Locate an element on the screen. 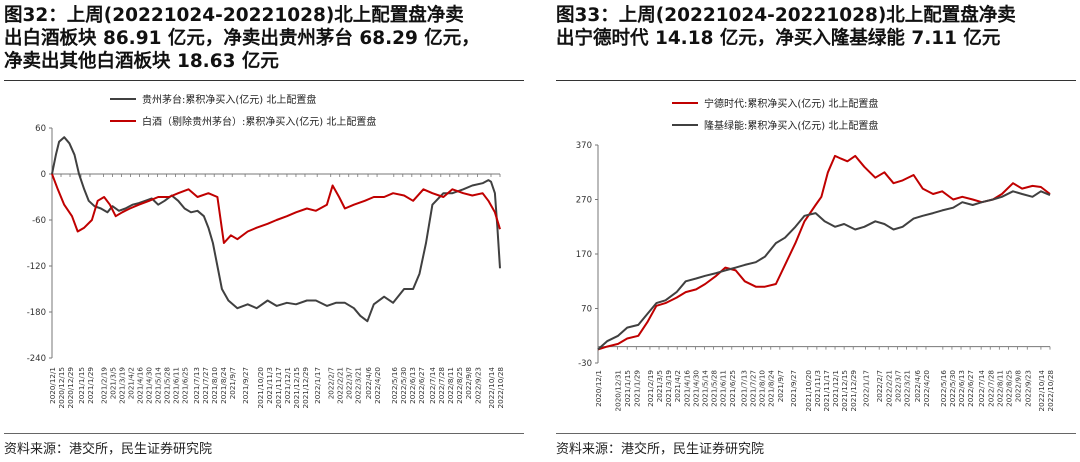  y-tick-label: 0 is located at coordinates (43, 175).